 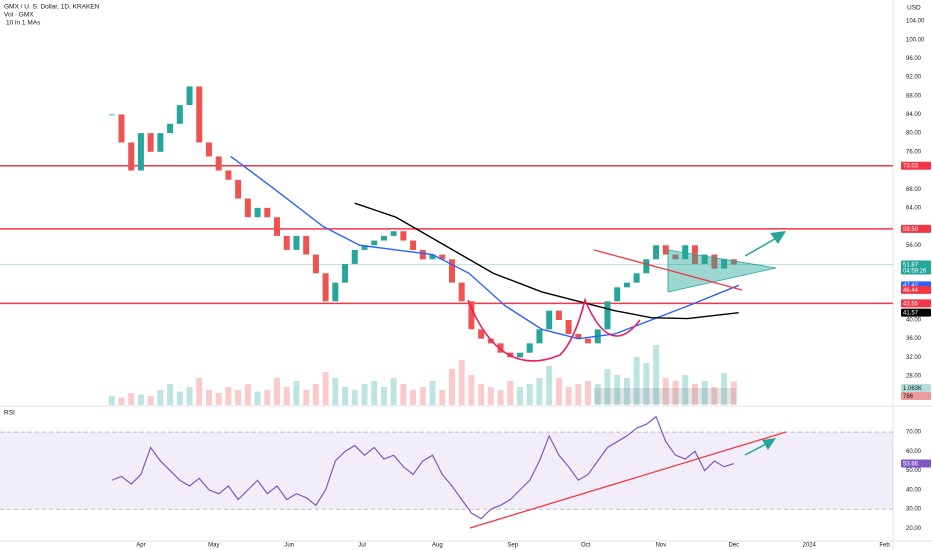 What do you see at coordinates (628, 480) in the screenshot?
I see `rsi-trendline` at bounding box center [628, 480].